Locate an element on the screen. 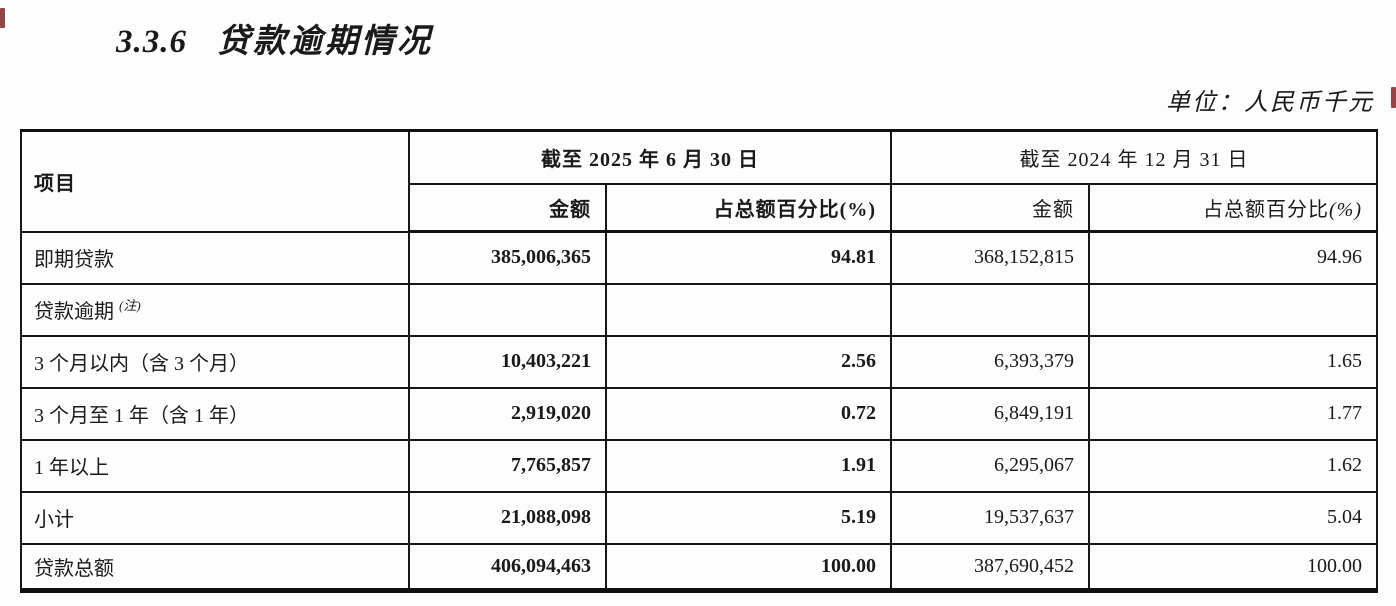 The width and height of the screenshot is (1396, 606). percent-2024-cell: 94.96 is located at coordinates (1233, 257).